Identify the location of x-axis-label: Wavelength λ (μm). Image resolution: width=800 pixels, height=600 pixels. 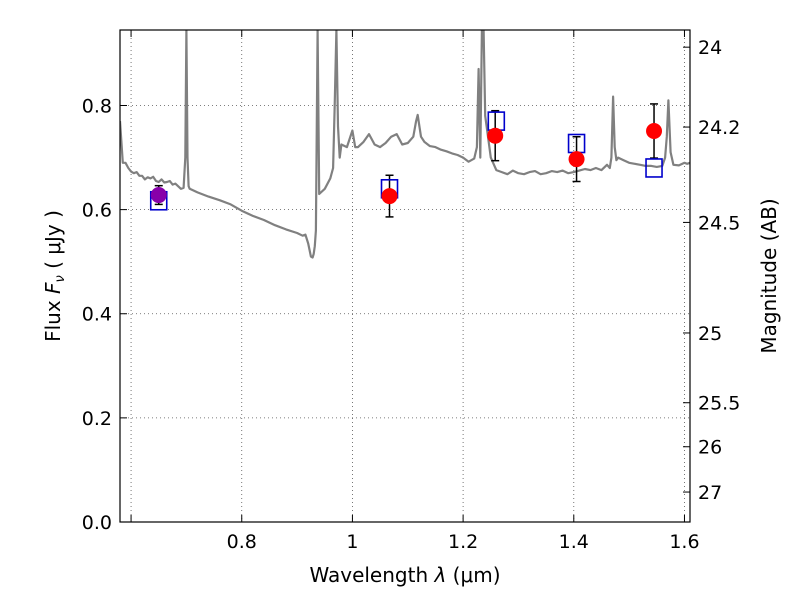
(404, 575).